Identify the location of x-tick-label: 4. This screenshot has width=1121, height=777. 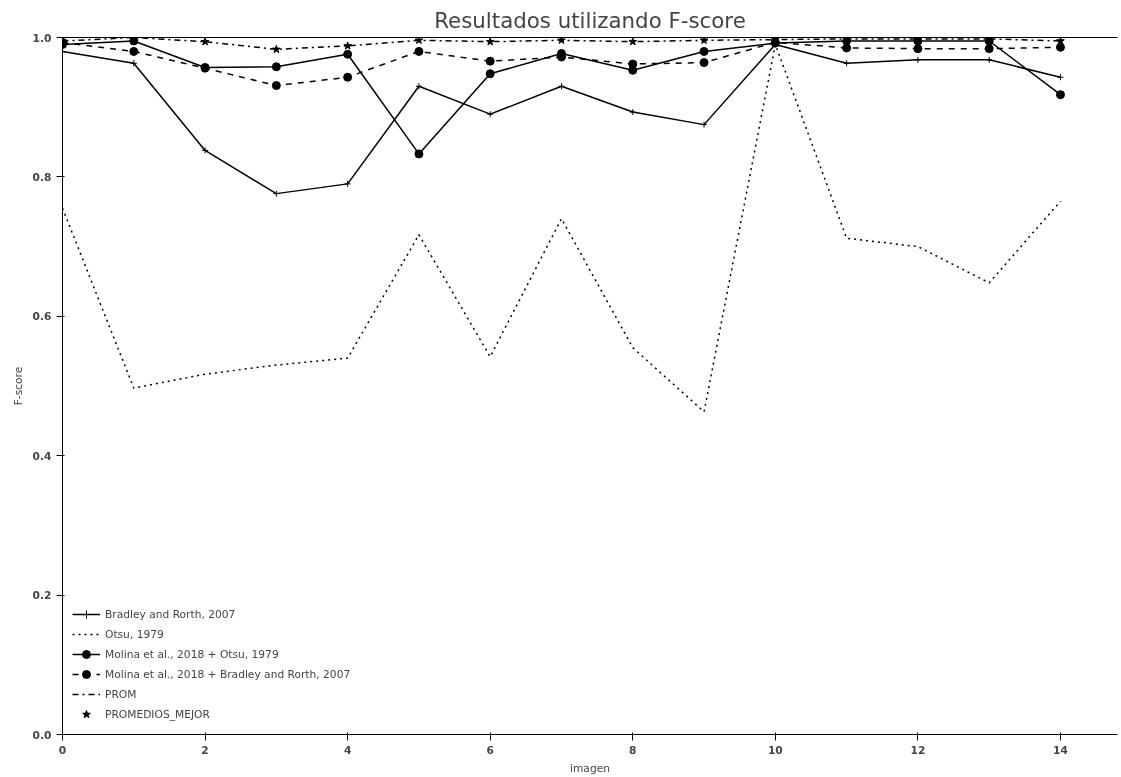
(347, 750).